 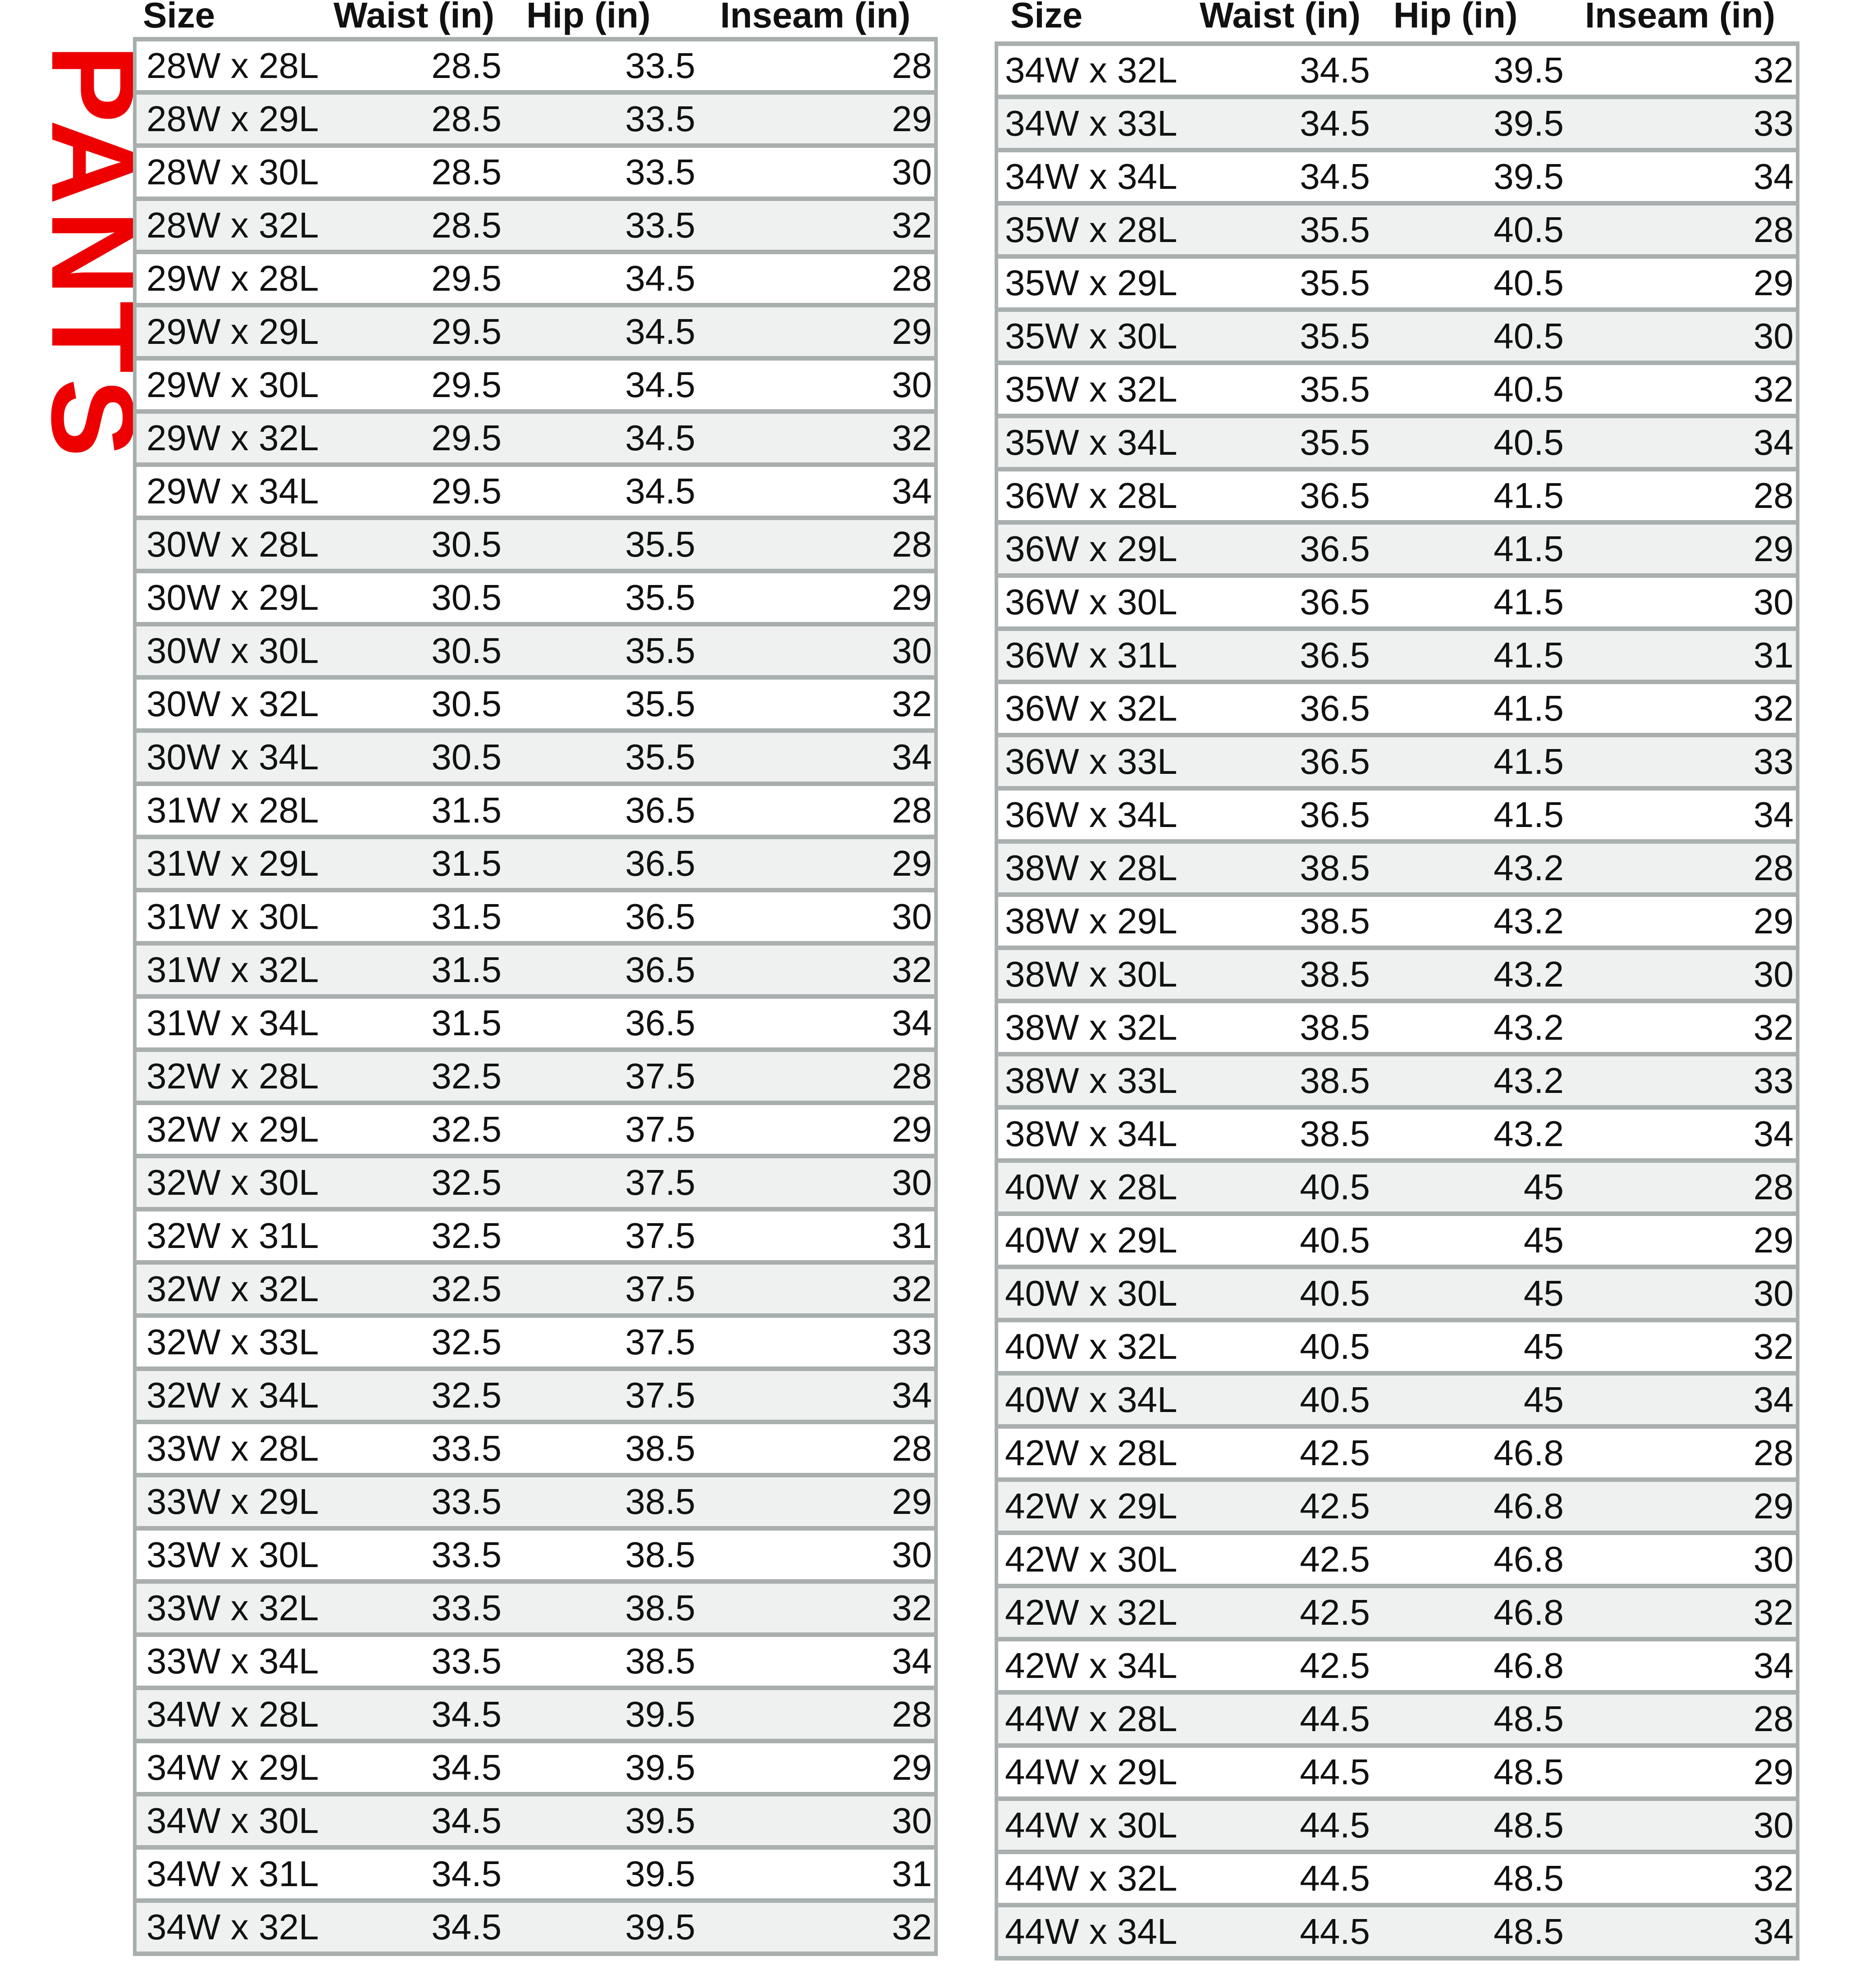 What do you see at coordinates (232, 810) in the screenshot?
I see `cell-size: 31W x 28L` at bounding box center [232, 810].